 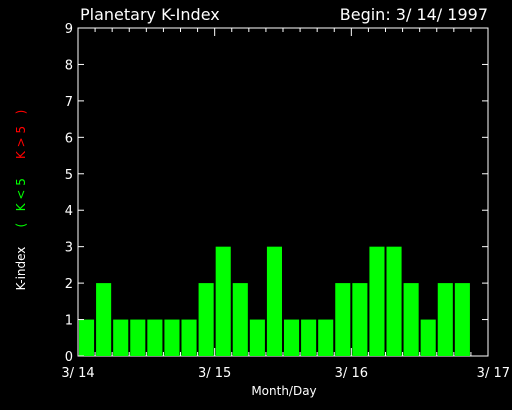 I want to click on x-axis-label: Month/Day, so click(x=283, y=391).